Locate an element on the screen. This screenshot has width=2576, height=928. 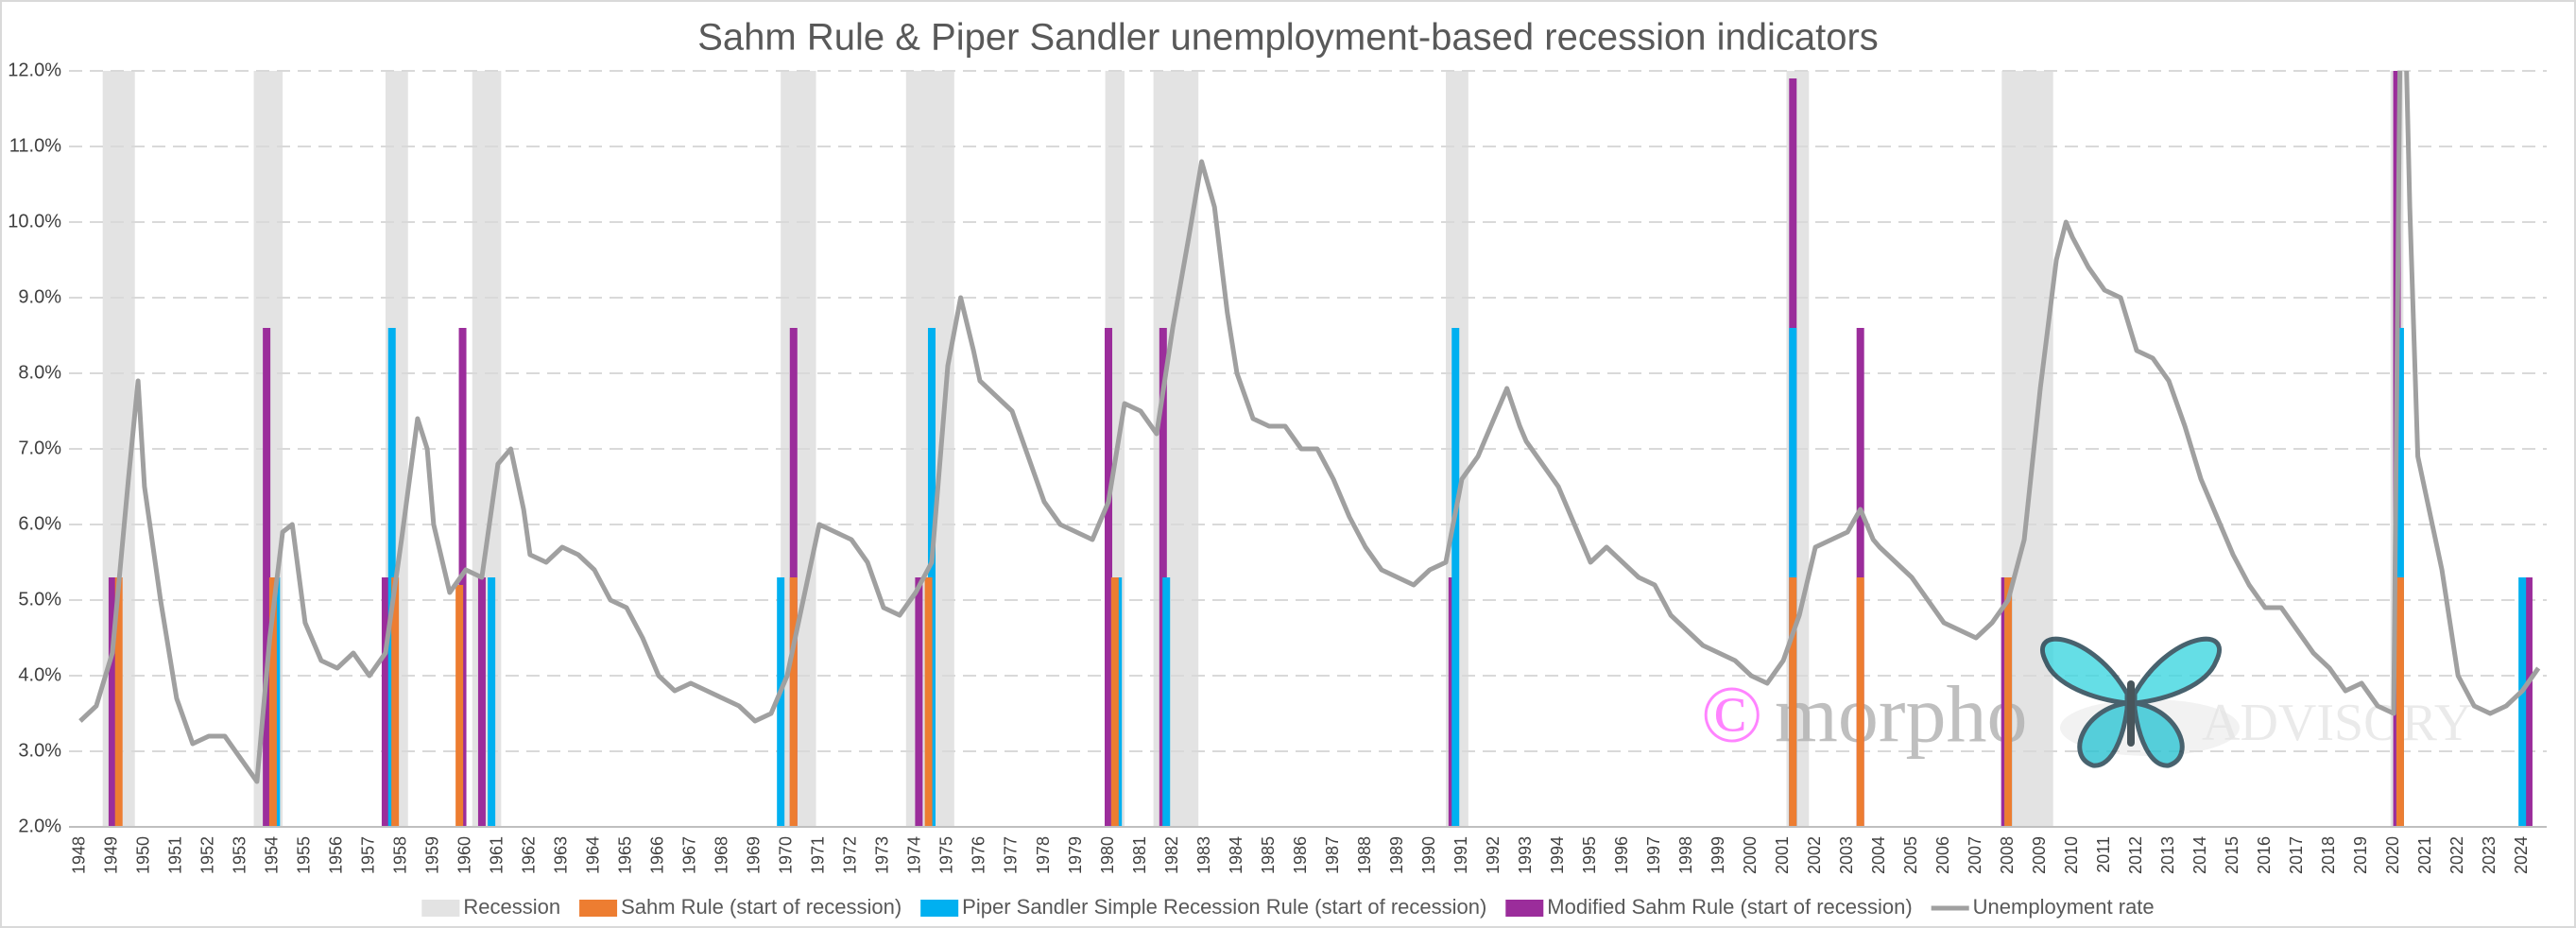
x-tick-label: 1992 is located at coordinates (1493, 855).